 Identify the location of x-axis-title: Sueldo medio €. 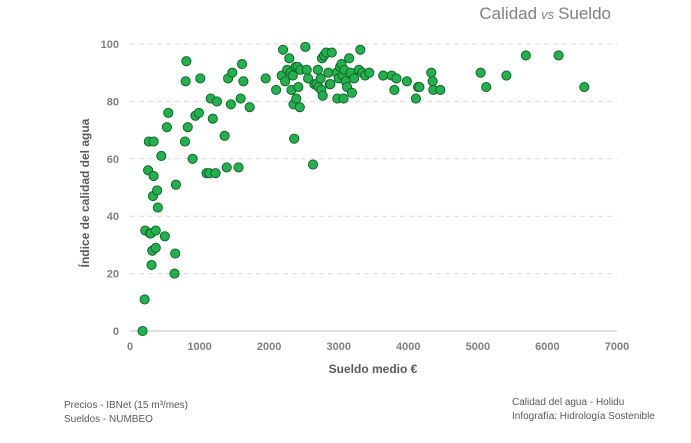
(373, 369).